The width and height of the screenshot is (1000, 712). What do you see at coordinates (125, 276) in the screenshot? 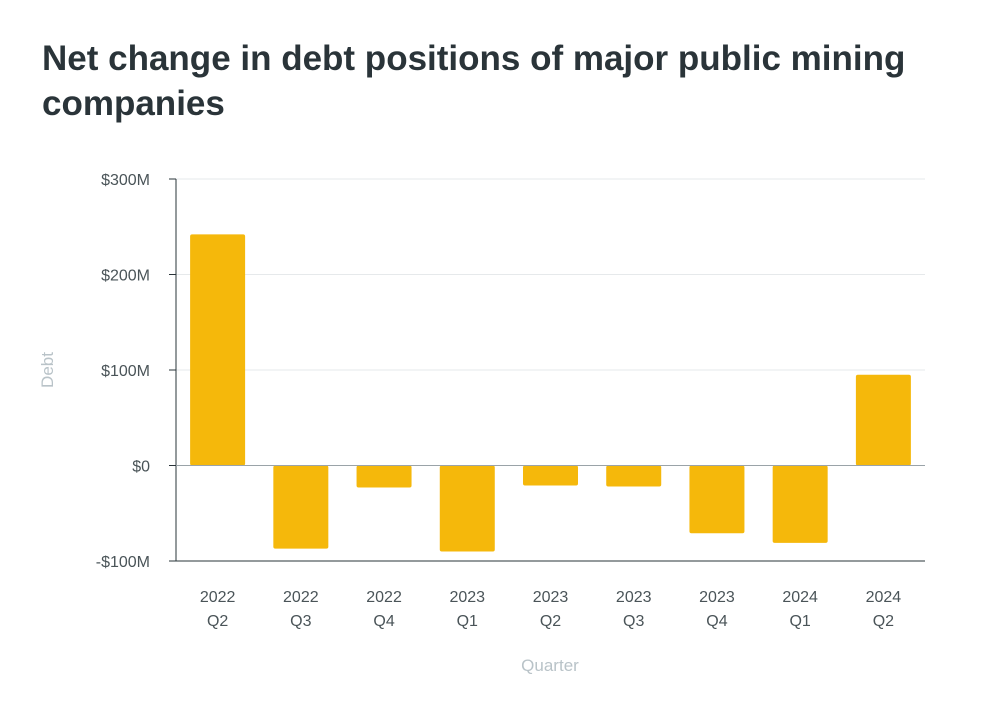
I see `y-tick-label: $200M` at bounding box center [125, 276].